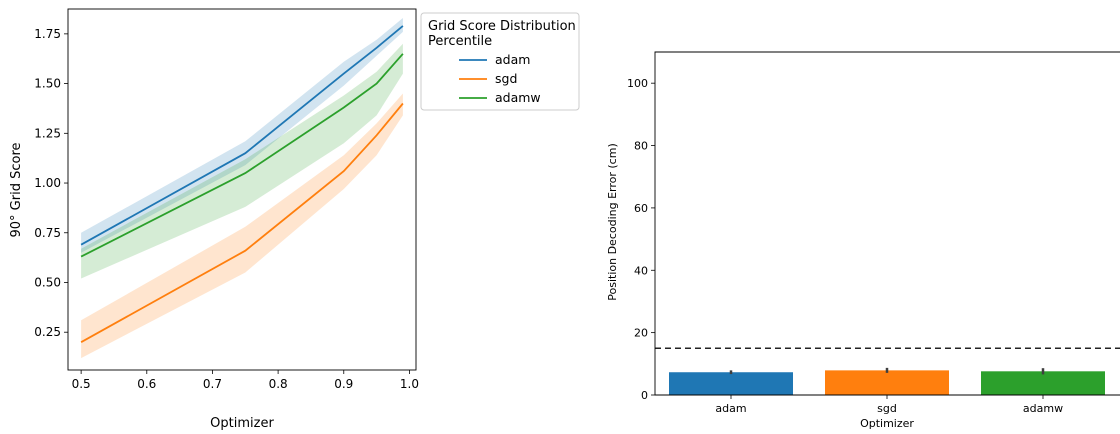 The height and width of the screenshot is (434, 1120). What do you see at coordinates (644, 395) in the screenshot?
I see `y-tick-label: 0` at bounding box center [644, 395].